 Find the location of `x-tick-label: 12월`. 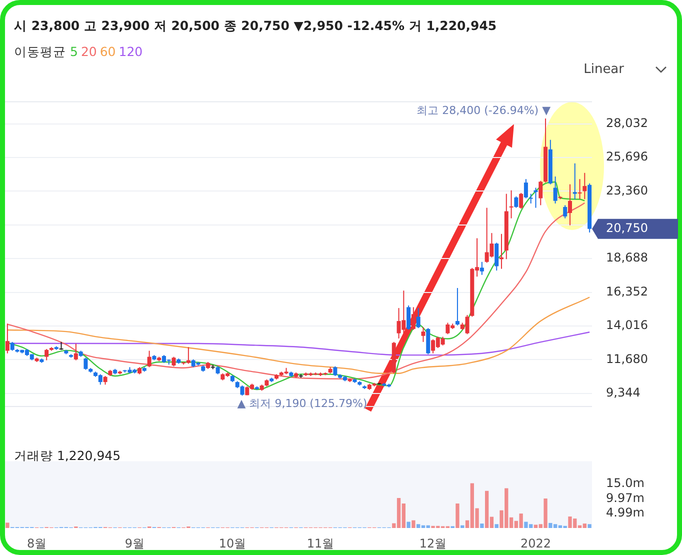

x-tick-label: 12월 is located at coordinates (433, 543).